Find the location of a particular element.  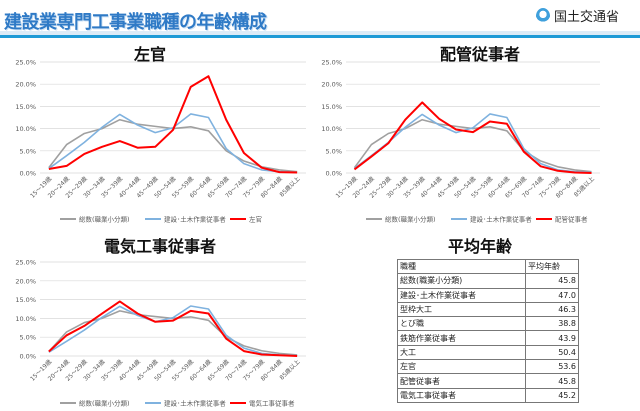

table-row: 配管従事者 45.8 is located at coordinates (488, 381).